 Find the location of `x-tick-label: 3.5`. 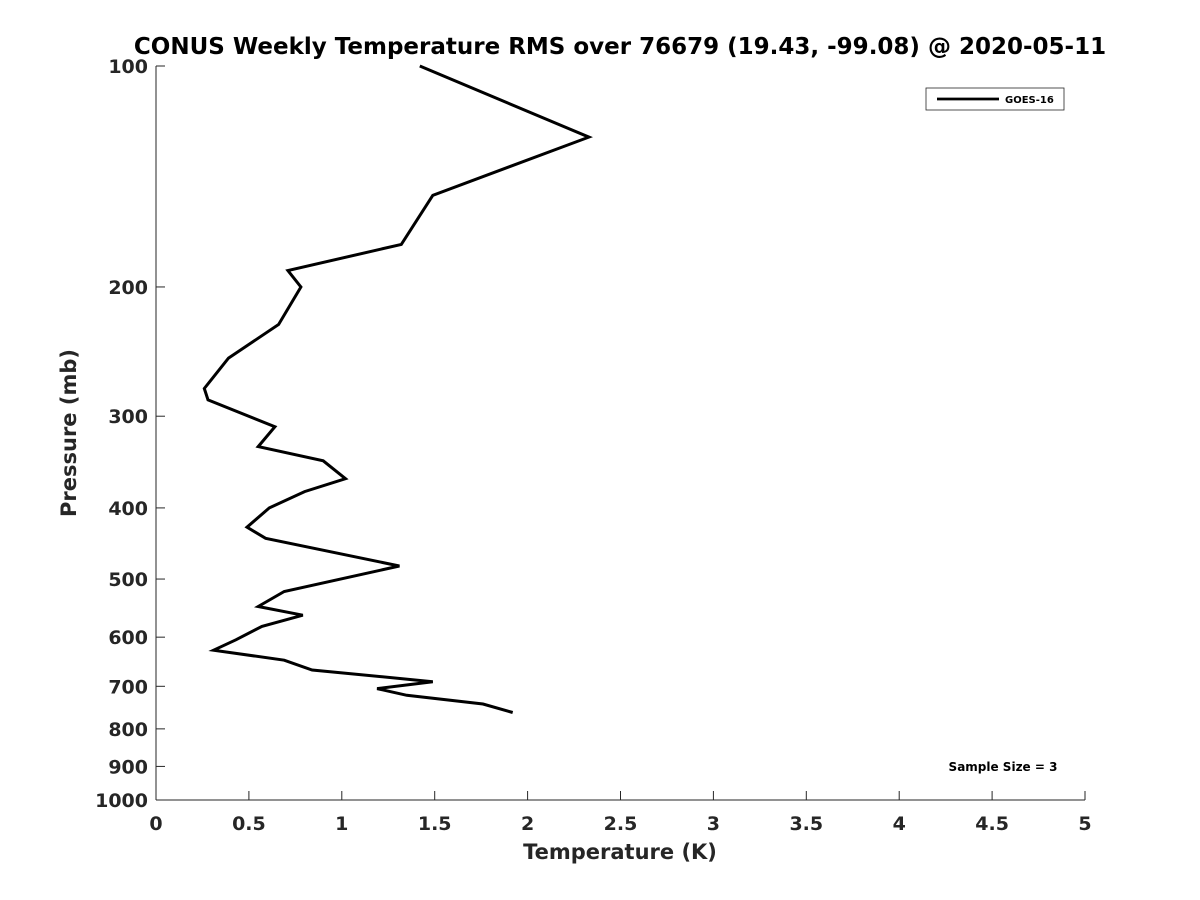

x-tick-label: 3.5 is located at coordinates (806, 824).